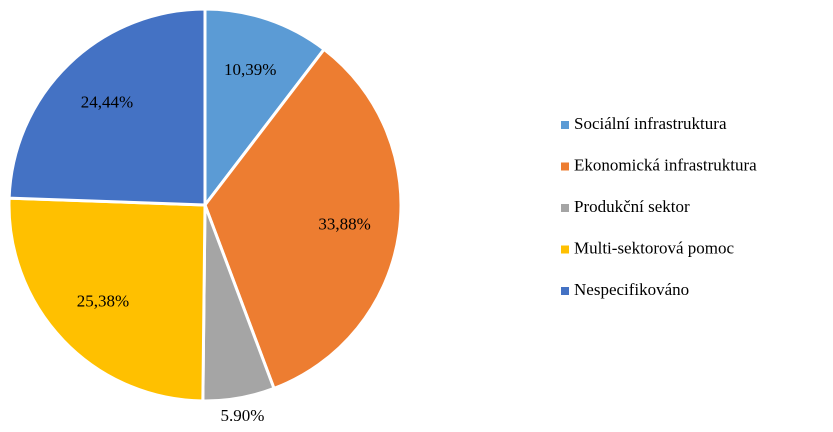 The image size is (833, 432). Describe the element at coordinates (103, 300) in the screenshot. I see `data-label: 25,38%` at that location.